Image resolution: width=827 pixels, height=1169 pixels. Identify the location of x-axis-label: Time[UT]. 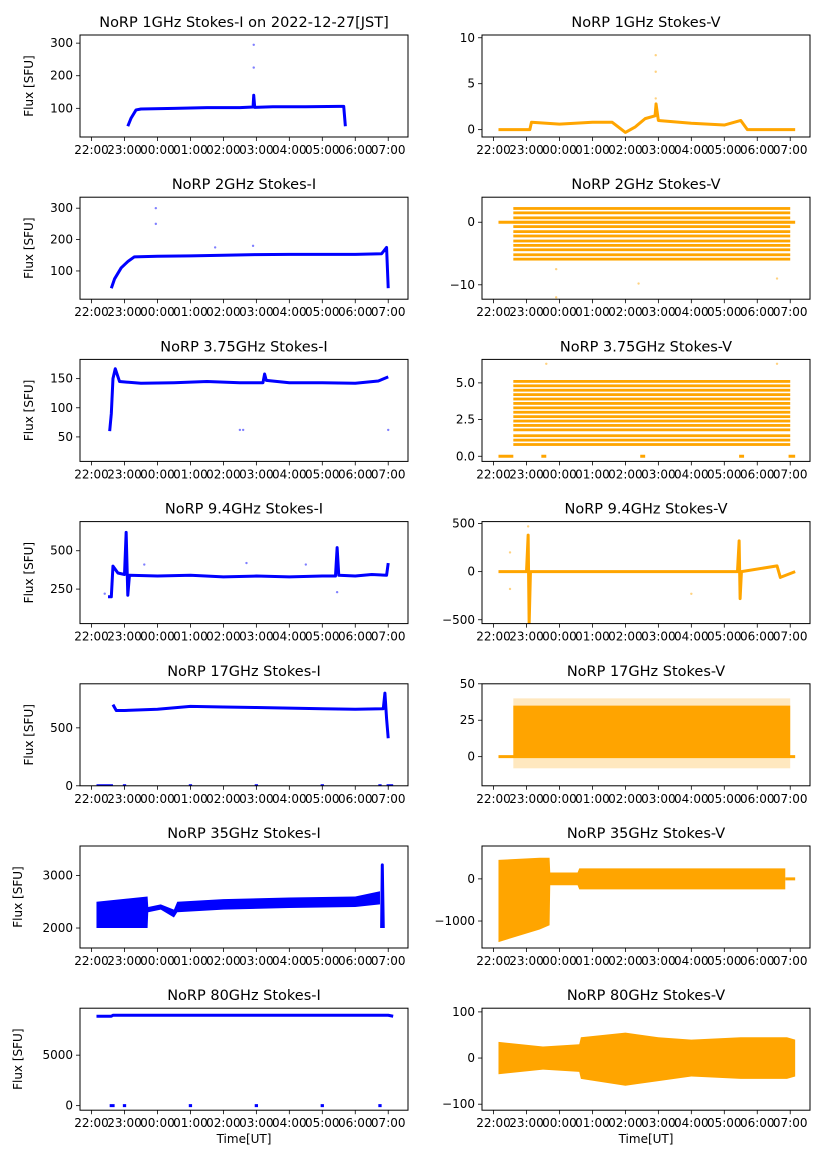
(244, 1139).